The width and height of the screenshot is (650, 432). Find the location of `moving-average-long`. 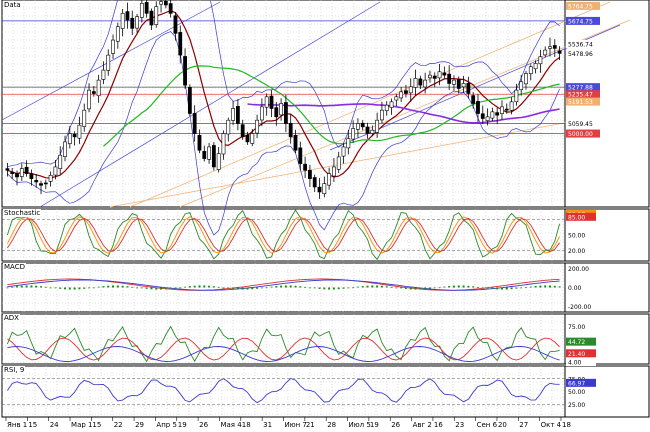

moving-average-long is located at coordinates (331, 106).